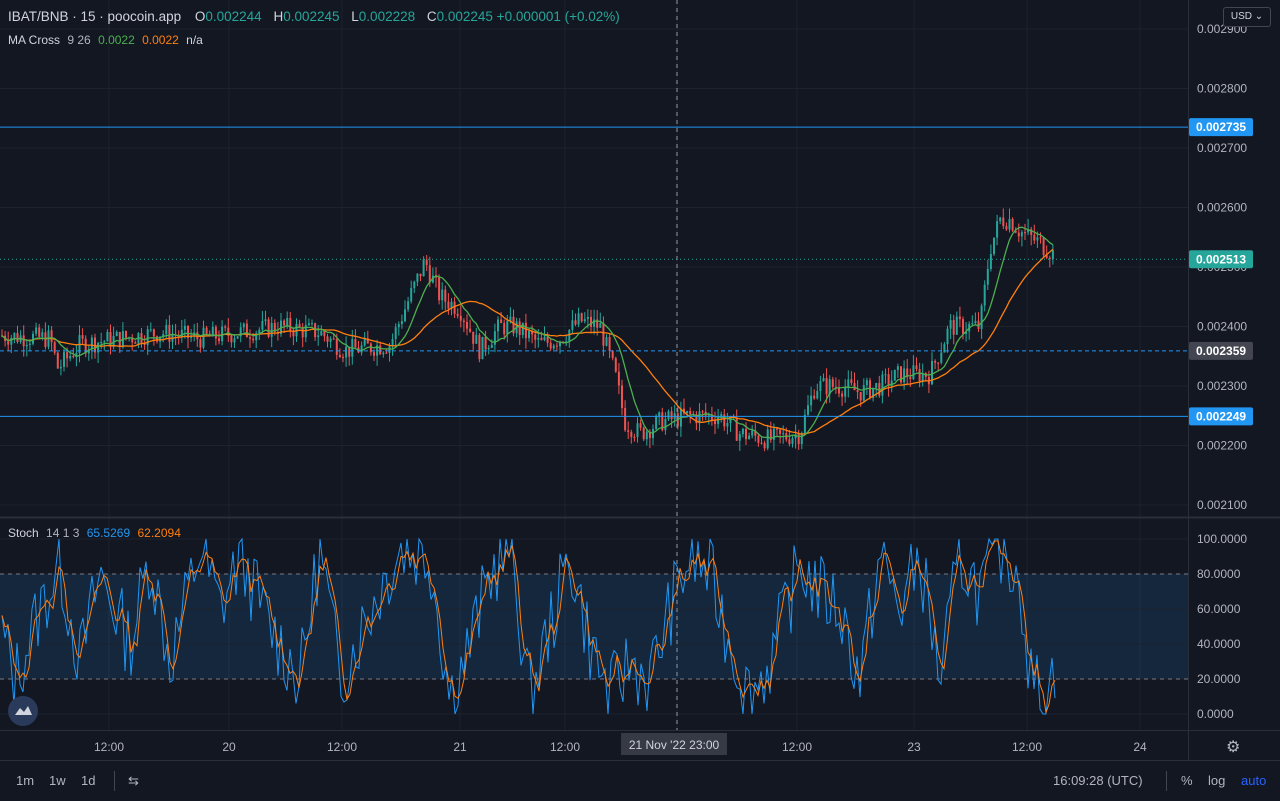 Image resolution: width=1280 pixels, height=801 pixels. Describe the element at coordinates (96, 533) in the screenshot. I see `stoch-legend: Stoch 14 1 3 65.5269 62.2094` at that location.